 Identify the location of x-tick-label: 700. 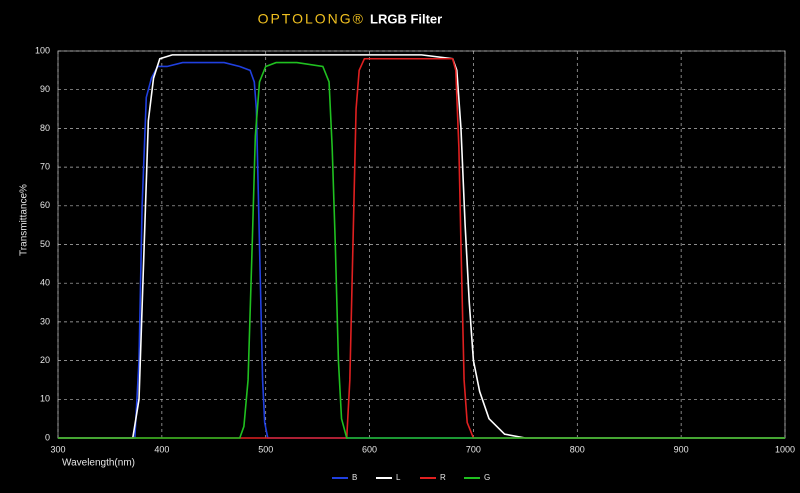
(473, 449).